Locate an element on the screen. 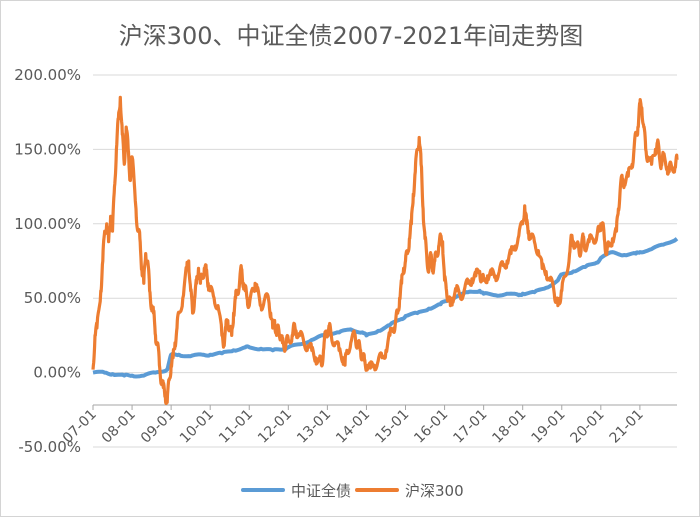  x-tick-label: 14-01 is located at coordinates (353, 427).